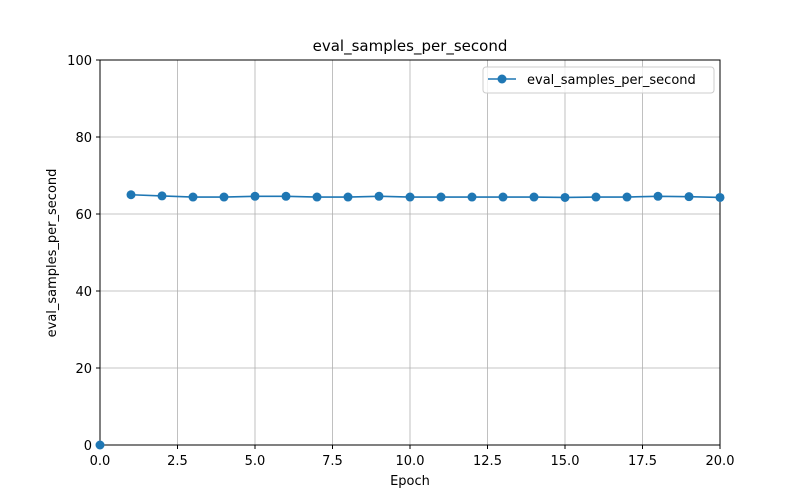 Image resolution: width=800 pixels, height=500 pixels. Describe the element at coordinates (720, 461) in the screenshot. I see `x-tick-label: 20.0` at that location.